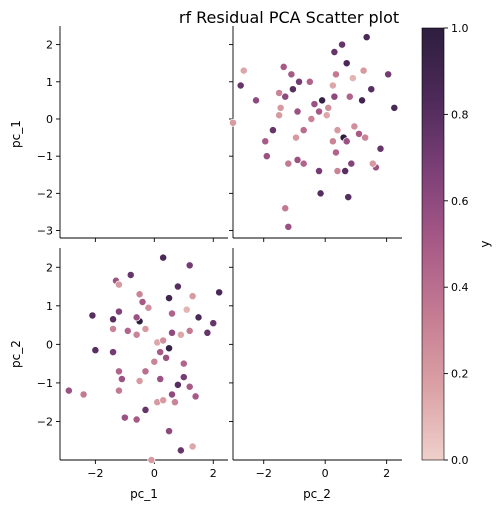 The image size is (503, 513). Describe the element at coordinates (49, 267) in the screenshot. I see `y-tick-label: 2` at that location.